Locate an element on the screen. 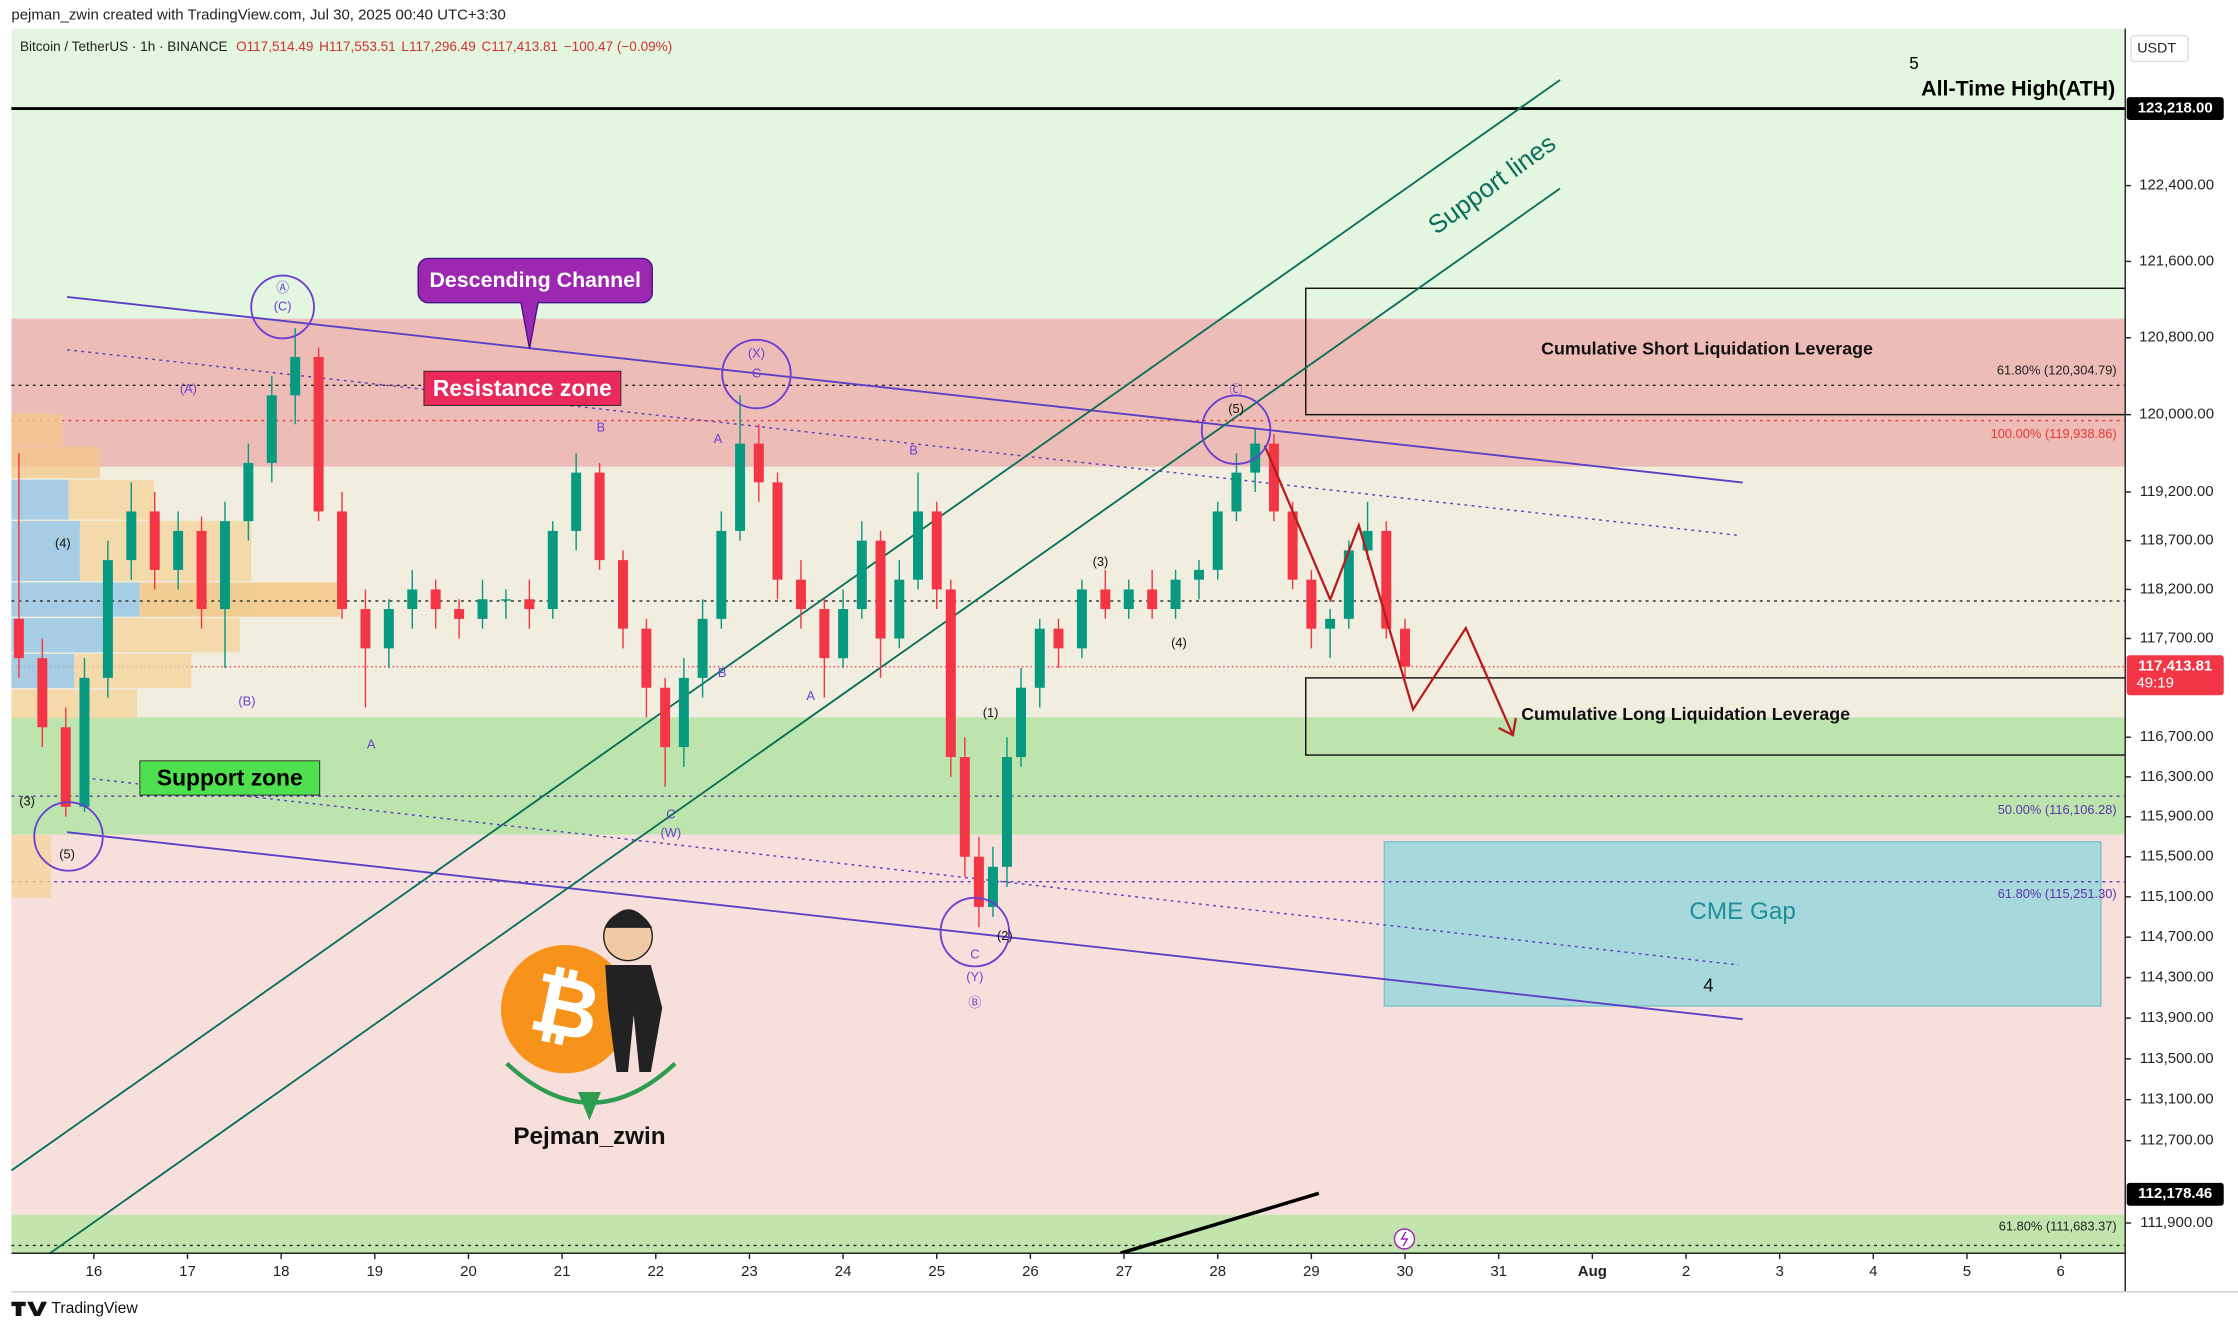 The height and width of the screenshot is (1329, 2238). ohlc-high: H117,553.51 is located at coordinates (357, 46).